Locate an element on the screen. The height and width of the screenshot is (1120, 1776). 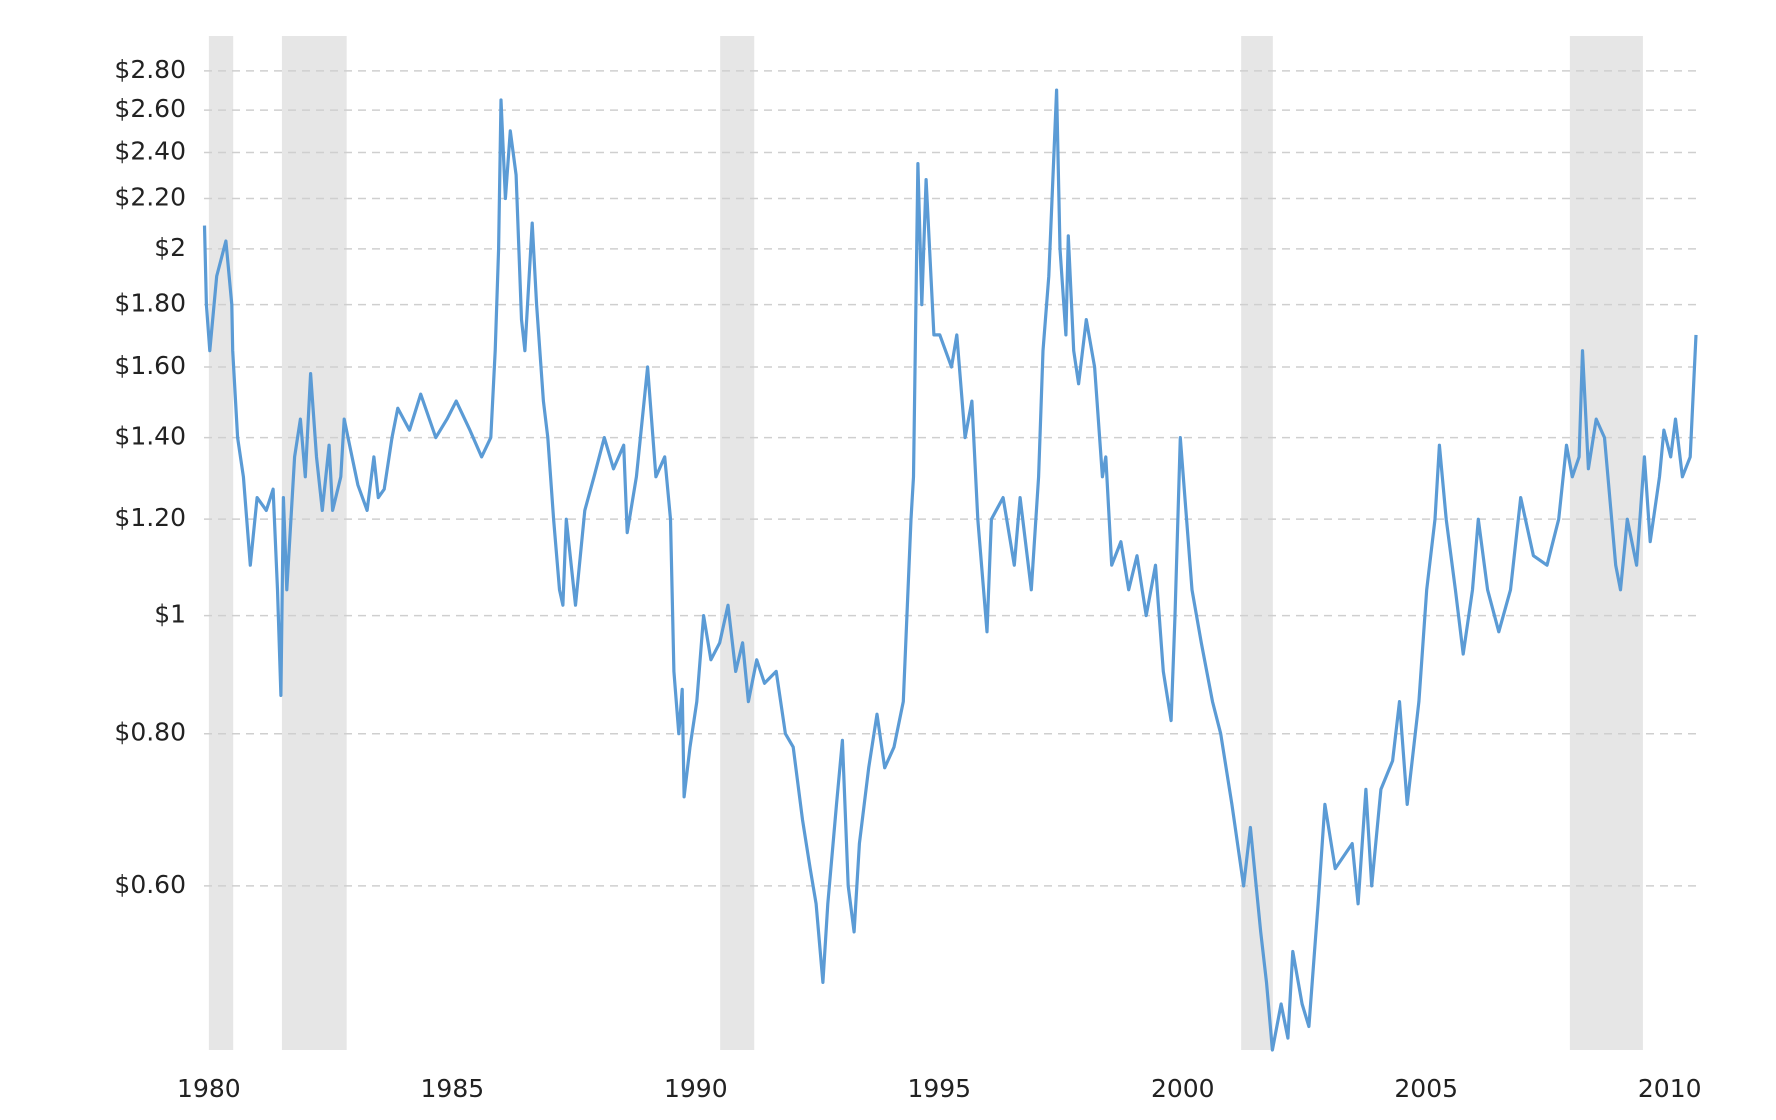
y-tick-label: $2 is located at coordinates (170, 247).